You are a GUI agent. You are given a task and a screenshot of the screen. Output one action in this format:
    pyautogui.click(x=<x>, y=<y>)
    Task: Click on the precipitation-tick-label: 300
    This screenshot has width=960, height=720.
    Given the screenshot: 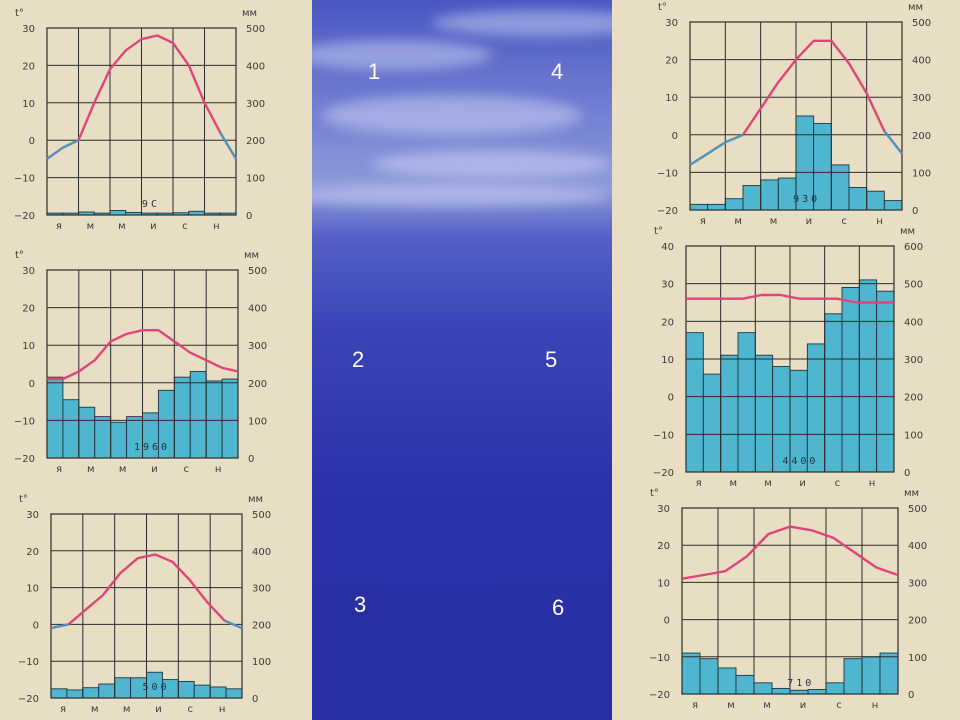 What is the action you would take?
    pyautogui.click(x=913, y=360)
    